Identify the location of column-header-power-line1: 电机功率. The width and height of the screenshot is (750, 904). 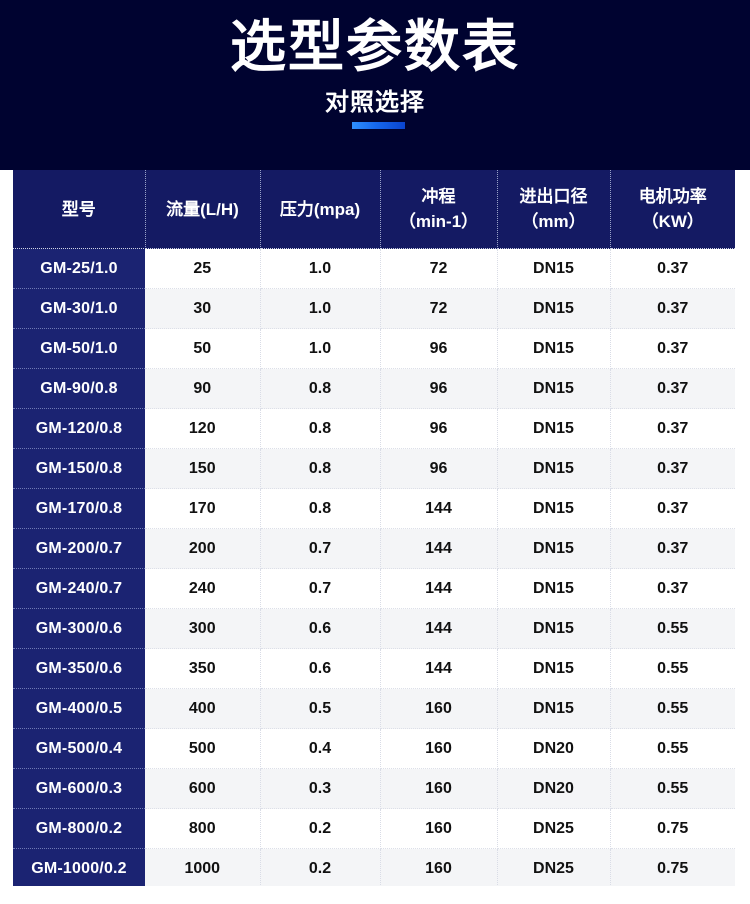
(672, 196).